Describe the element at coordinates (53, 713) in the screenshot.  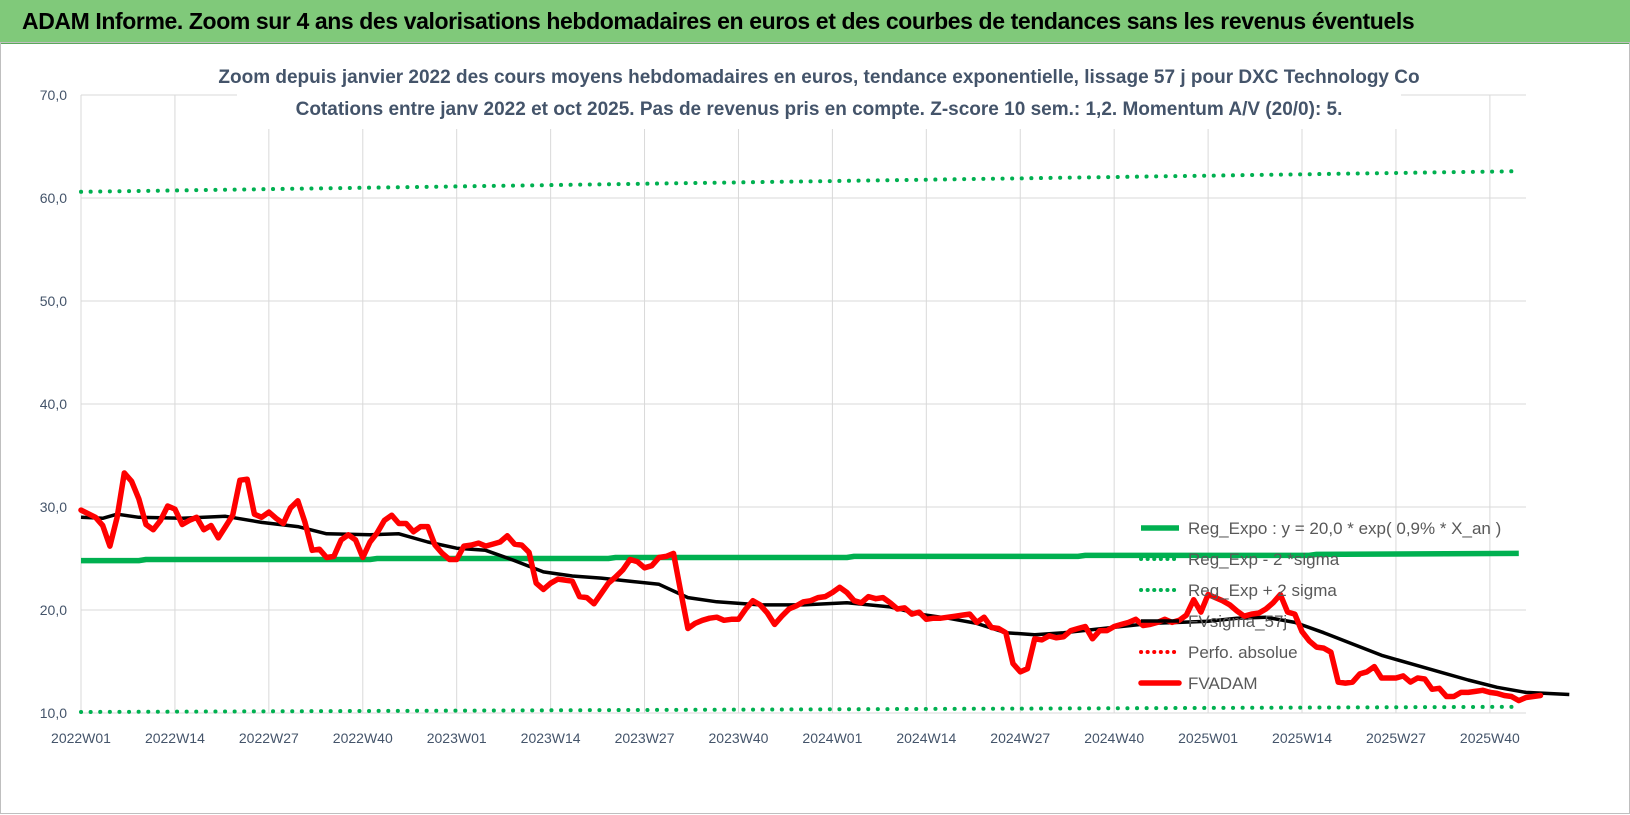
I see `y-tick-label: 10,0` at that location.